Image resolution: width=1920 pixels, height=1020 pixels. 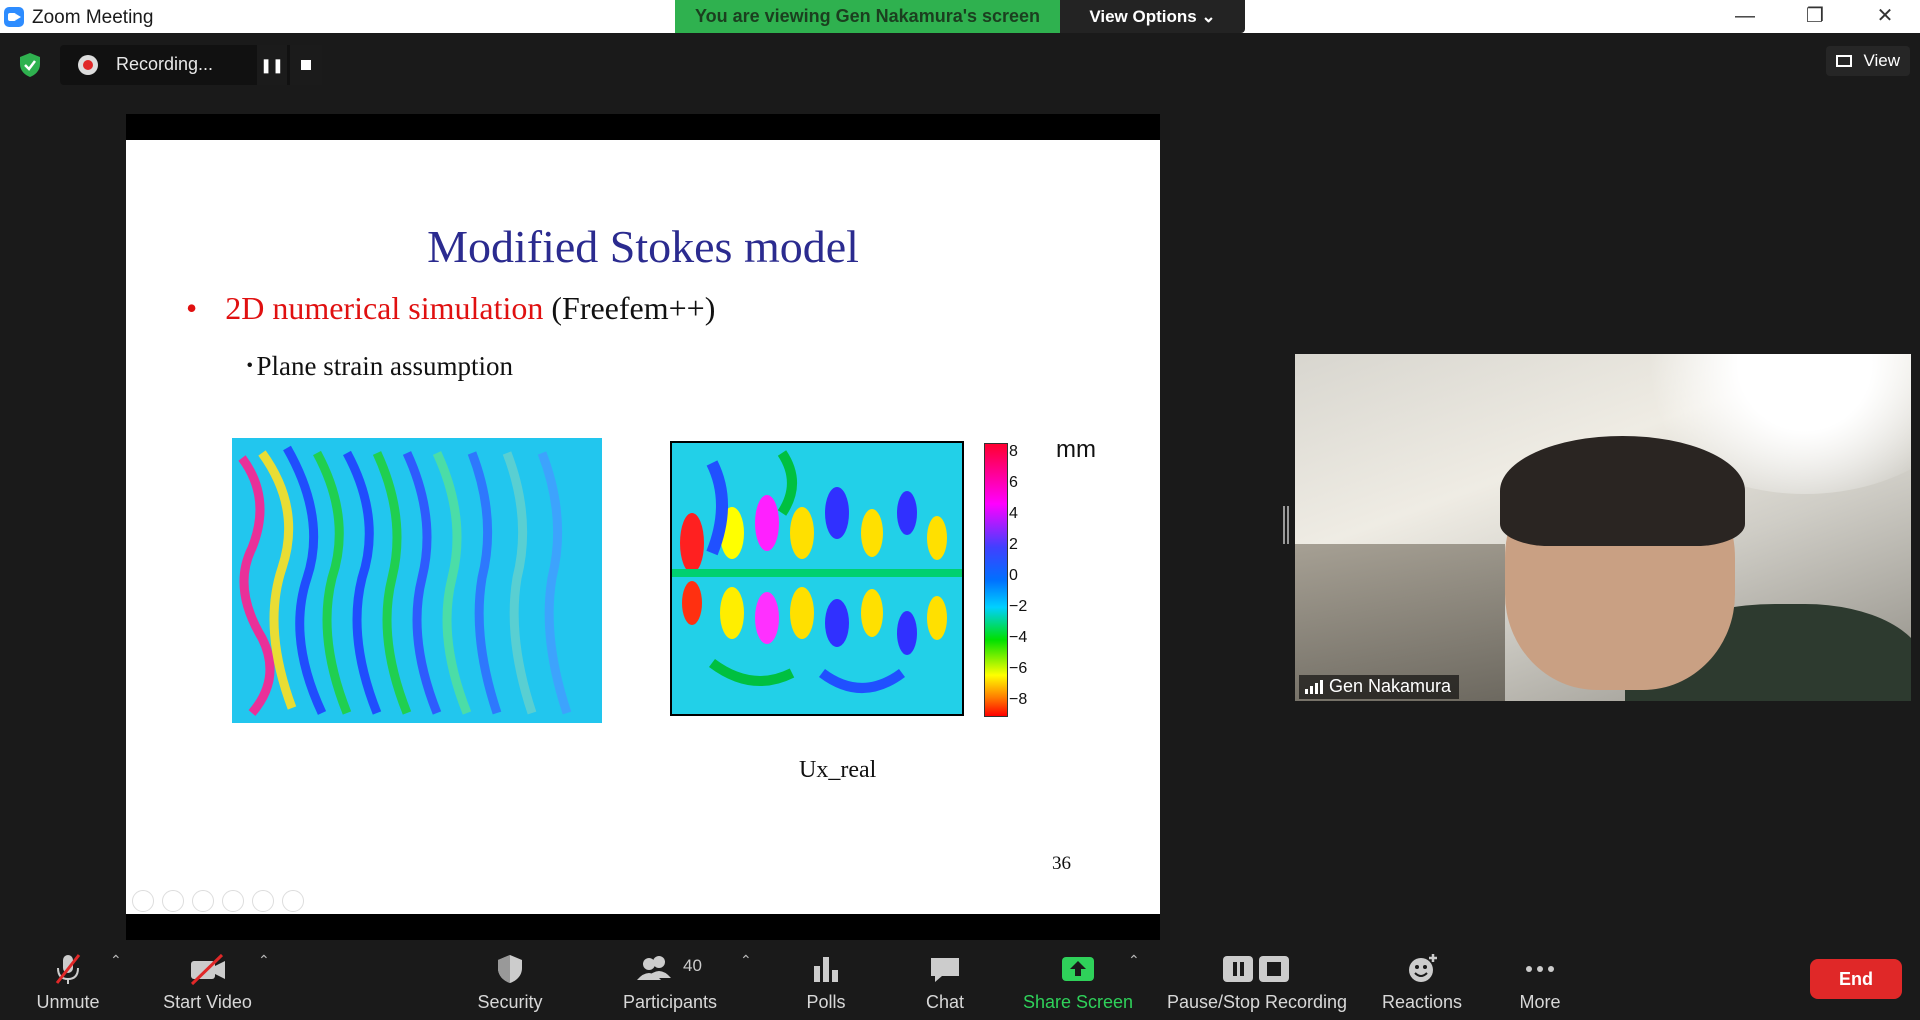 I want to click on security-label: Security, so click(x=510, y=1002).